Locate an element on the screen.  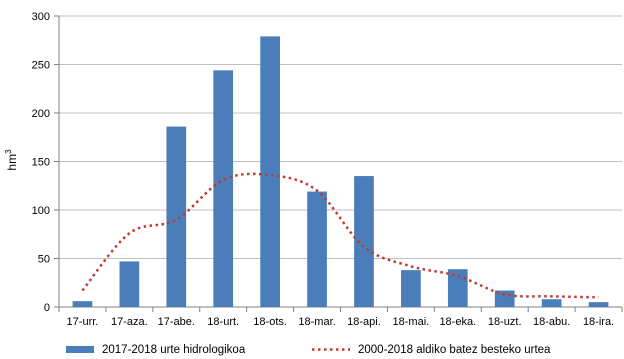
x-tick-label: 18-eka. is located at coordinates (457, 322).